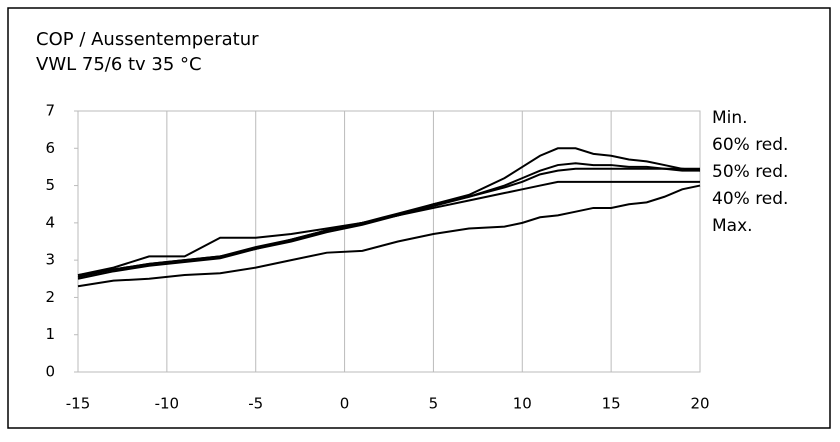  Describe the element at coordinates (255, 404) in the screenshot. I see `x-tick-label: -5` at that location.